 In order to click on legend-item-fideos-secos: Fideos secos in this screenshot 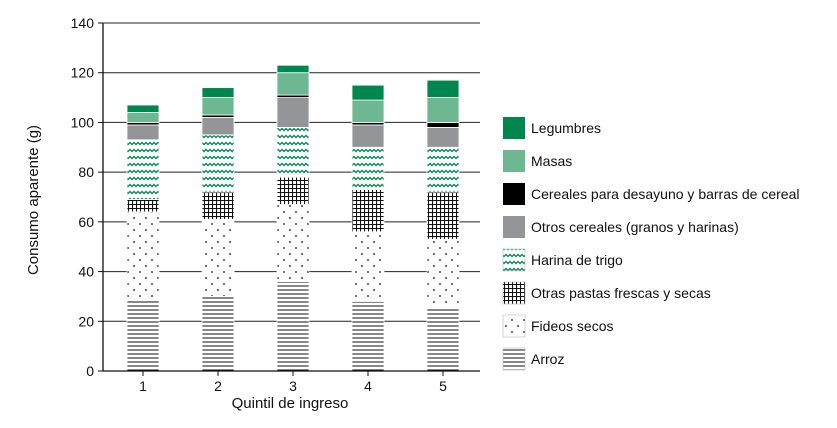, I will do `click(557, 326)`.